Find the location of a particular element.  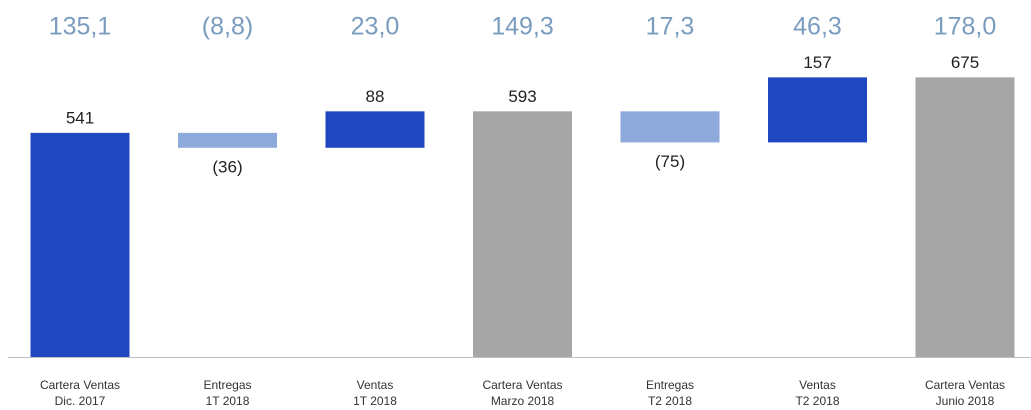

secondary-label: 178,0 is located at coordinates (965, 27).